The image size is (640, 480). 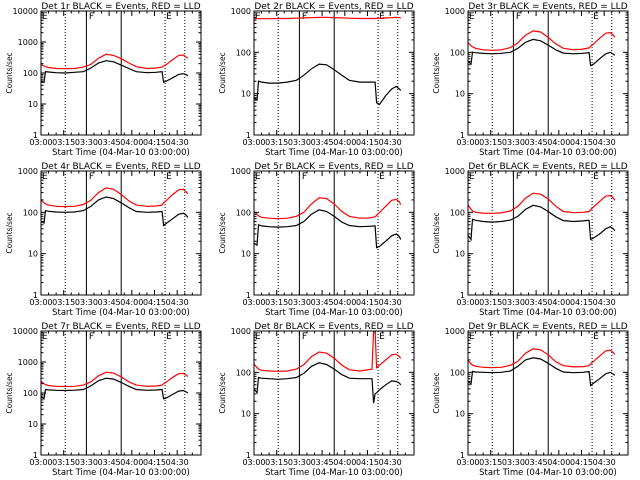 I want to click on panel-title: Det 7r BLACK = Events, RED = LLD, so click(x=120, y=327).